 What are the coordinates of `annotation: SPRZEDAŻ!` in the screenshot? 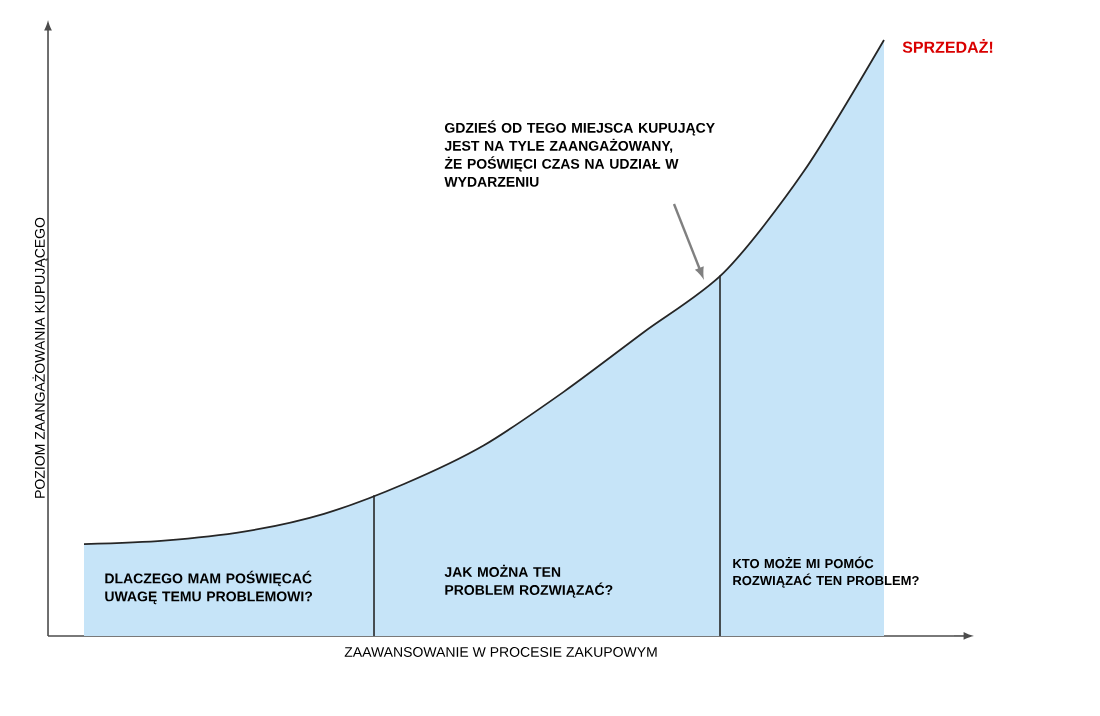 It's located at (947, 46).